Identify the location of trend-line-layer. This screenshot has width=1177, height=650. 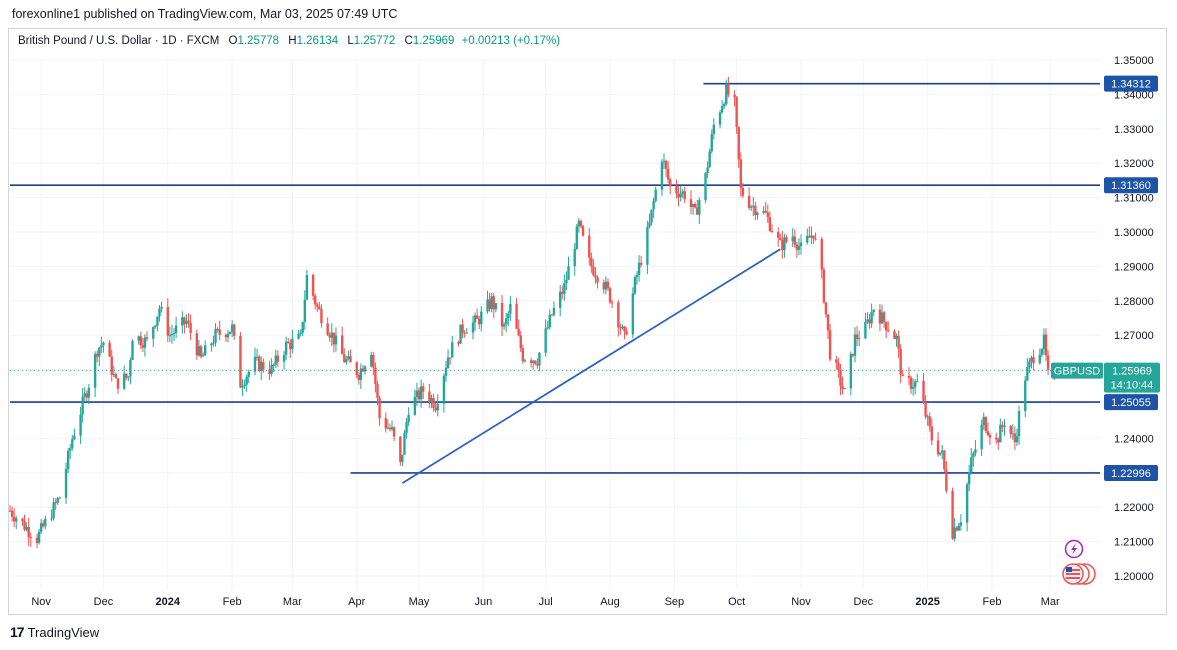
(591, 366).